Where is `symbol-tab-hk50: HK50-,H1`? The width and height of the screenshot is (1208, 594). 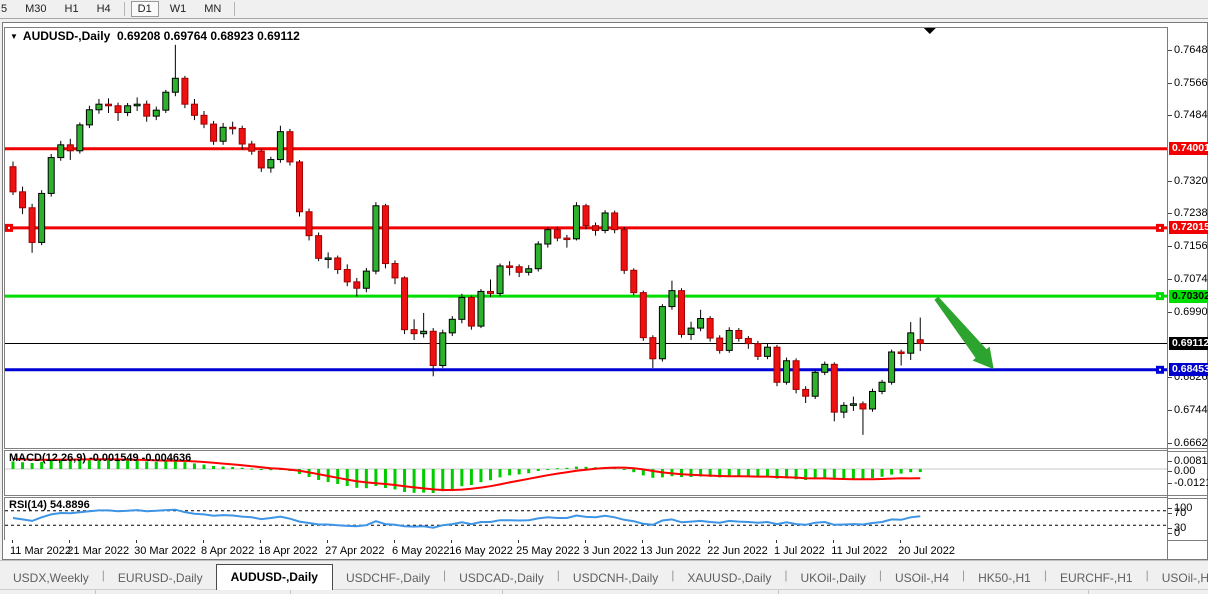 symbol-tab-hk50: HK50-,H1 is located at coordinates (1004, 578).